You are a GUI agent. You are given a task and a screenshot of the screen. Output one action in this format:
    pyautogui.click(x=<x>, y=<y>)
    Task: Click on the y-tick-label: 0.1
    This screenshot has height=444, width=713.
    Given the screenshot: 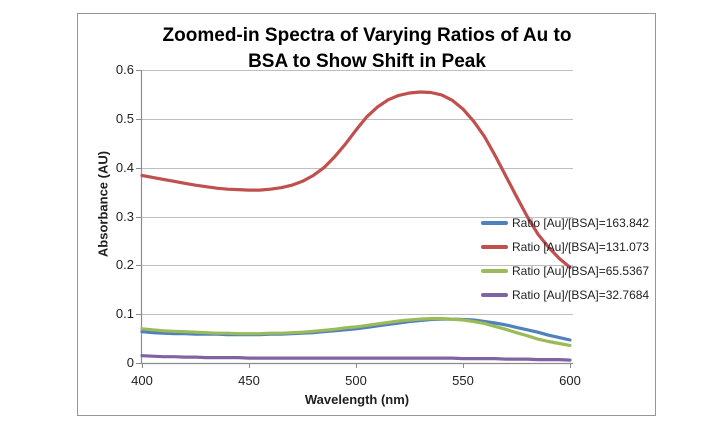 What is the action you would take?
    pyautogui.click(x=124, y=314)
    